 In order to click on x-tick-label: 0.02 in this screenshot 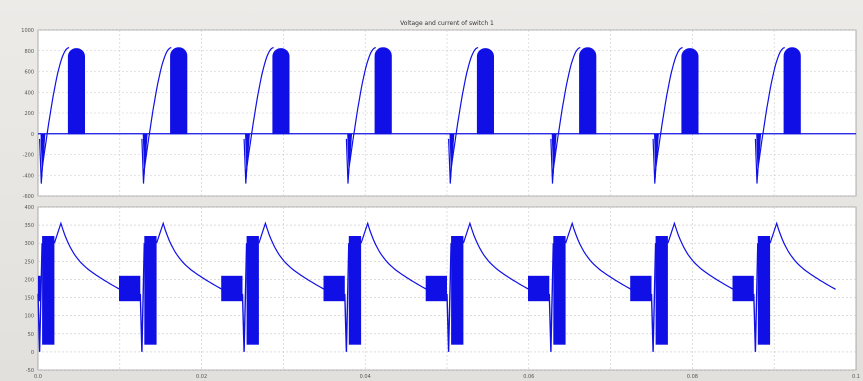, I will do `click(201, 377)`.